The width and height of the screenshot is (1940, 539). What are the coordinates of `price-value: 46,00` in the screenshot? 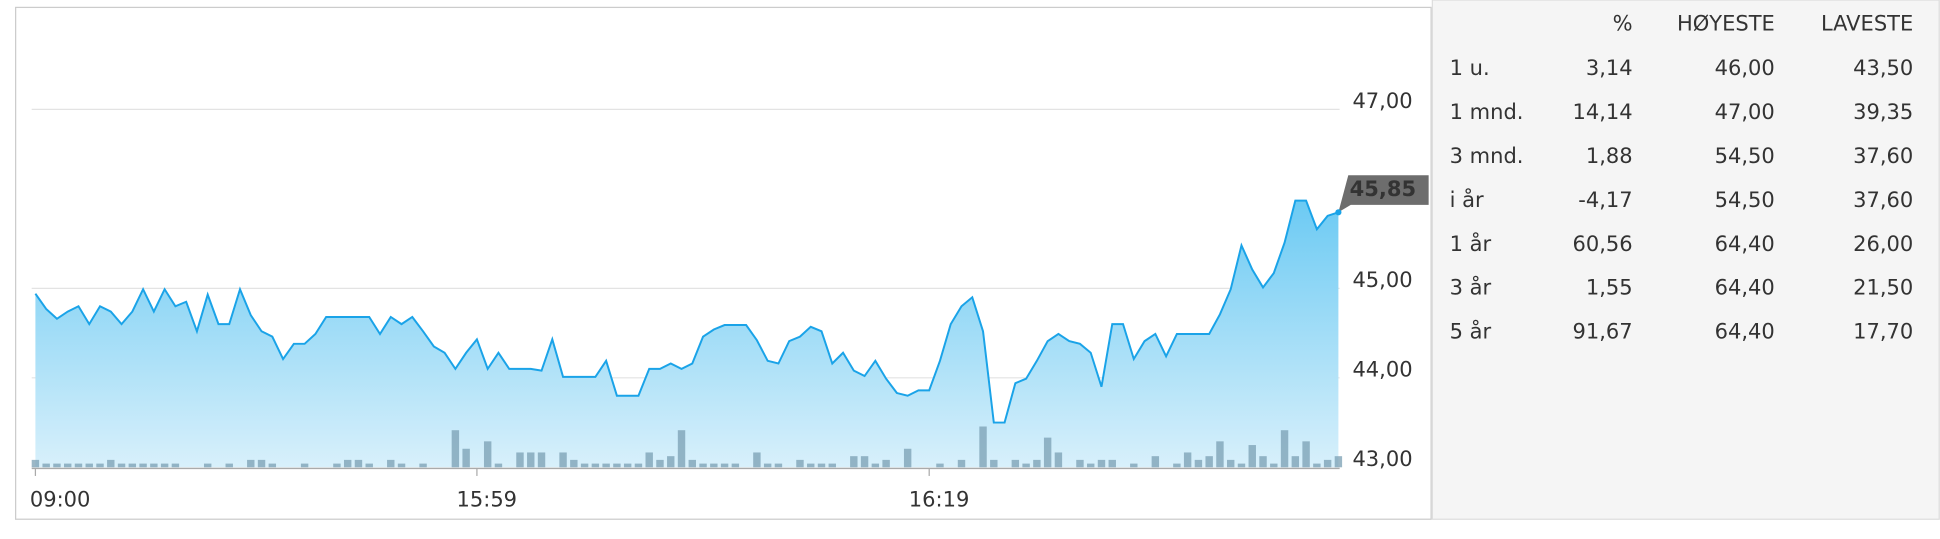 It's located at (1745, 67).